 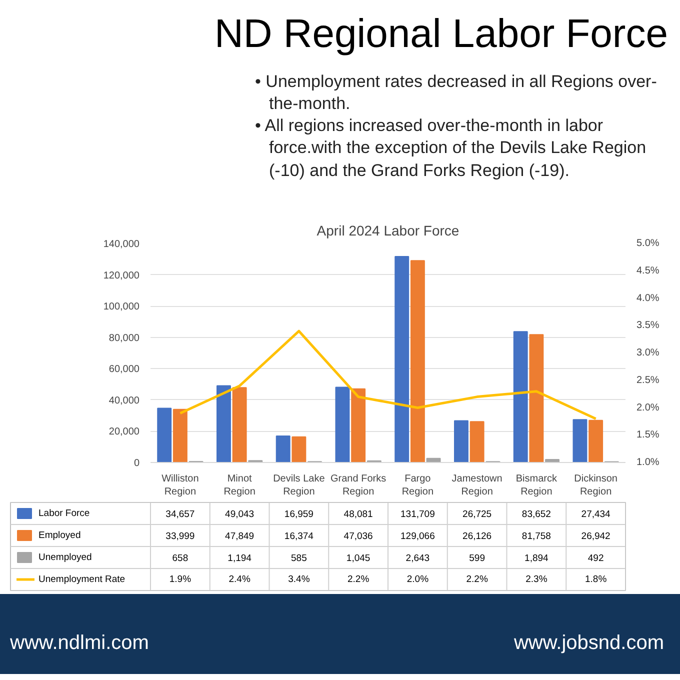 What do you see at coordinates (477, 558) in the screenshot?
I see `data-label: 599` at bounding box center [477, 558].